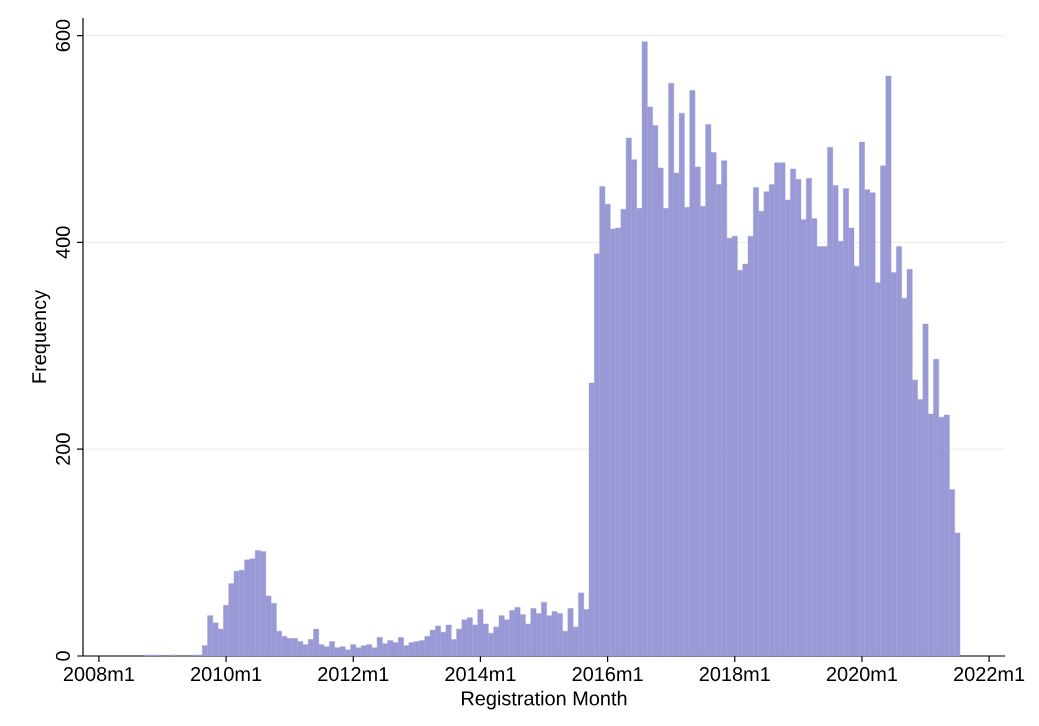 This screenshot has width=1039, height=726. I want to click on y-tick-label: 0, so click(62, 656).